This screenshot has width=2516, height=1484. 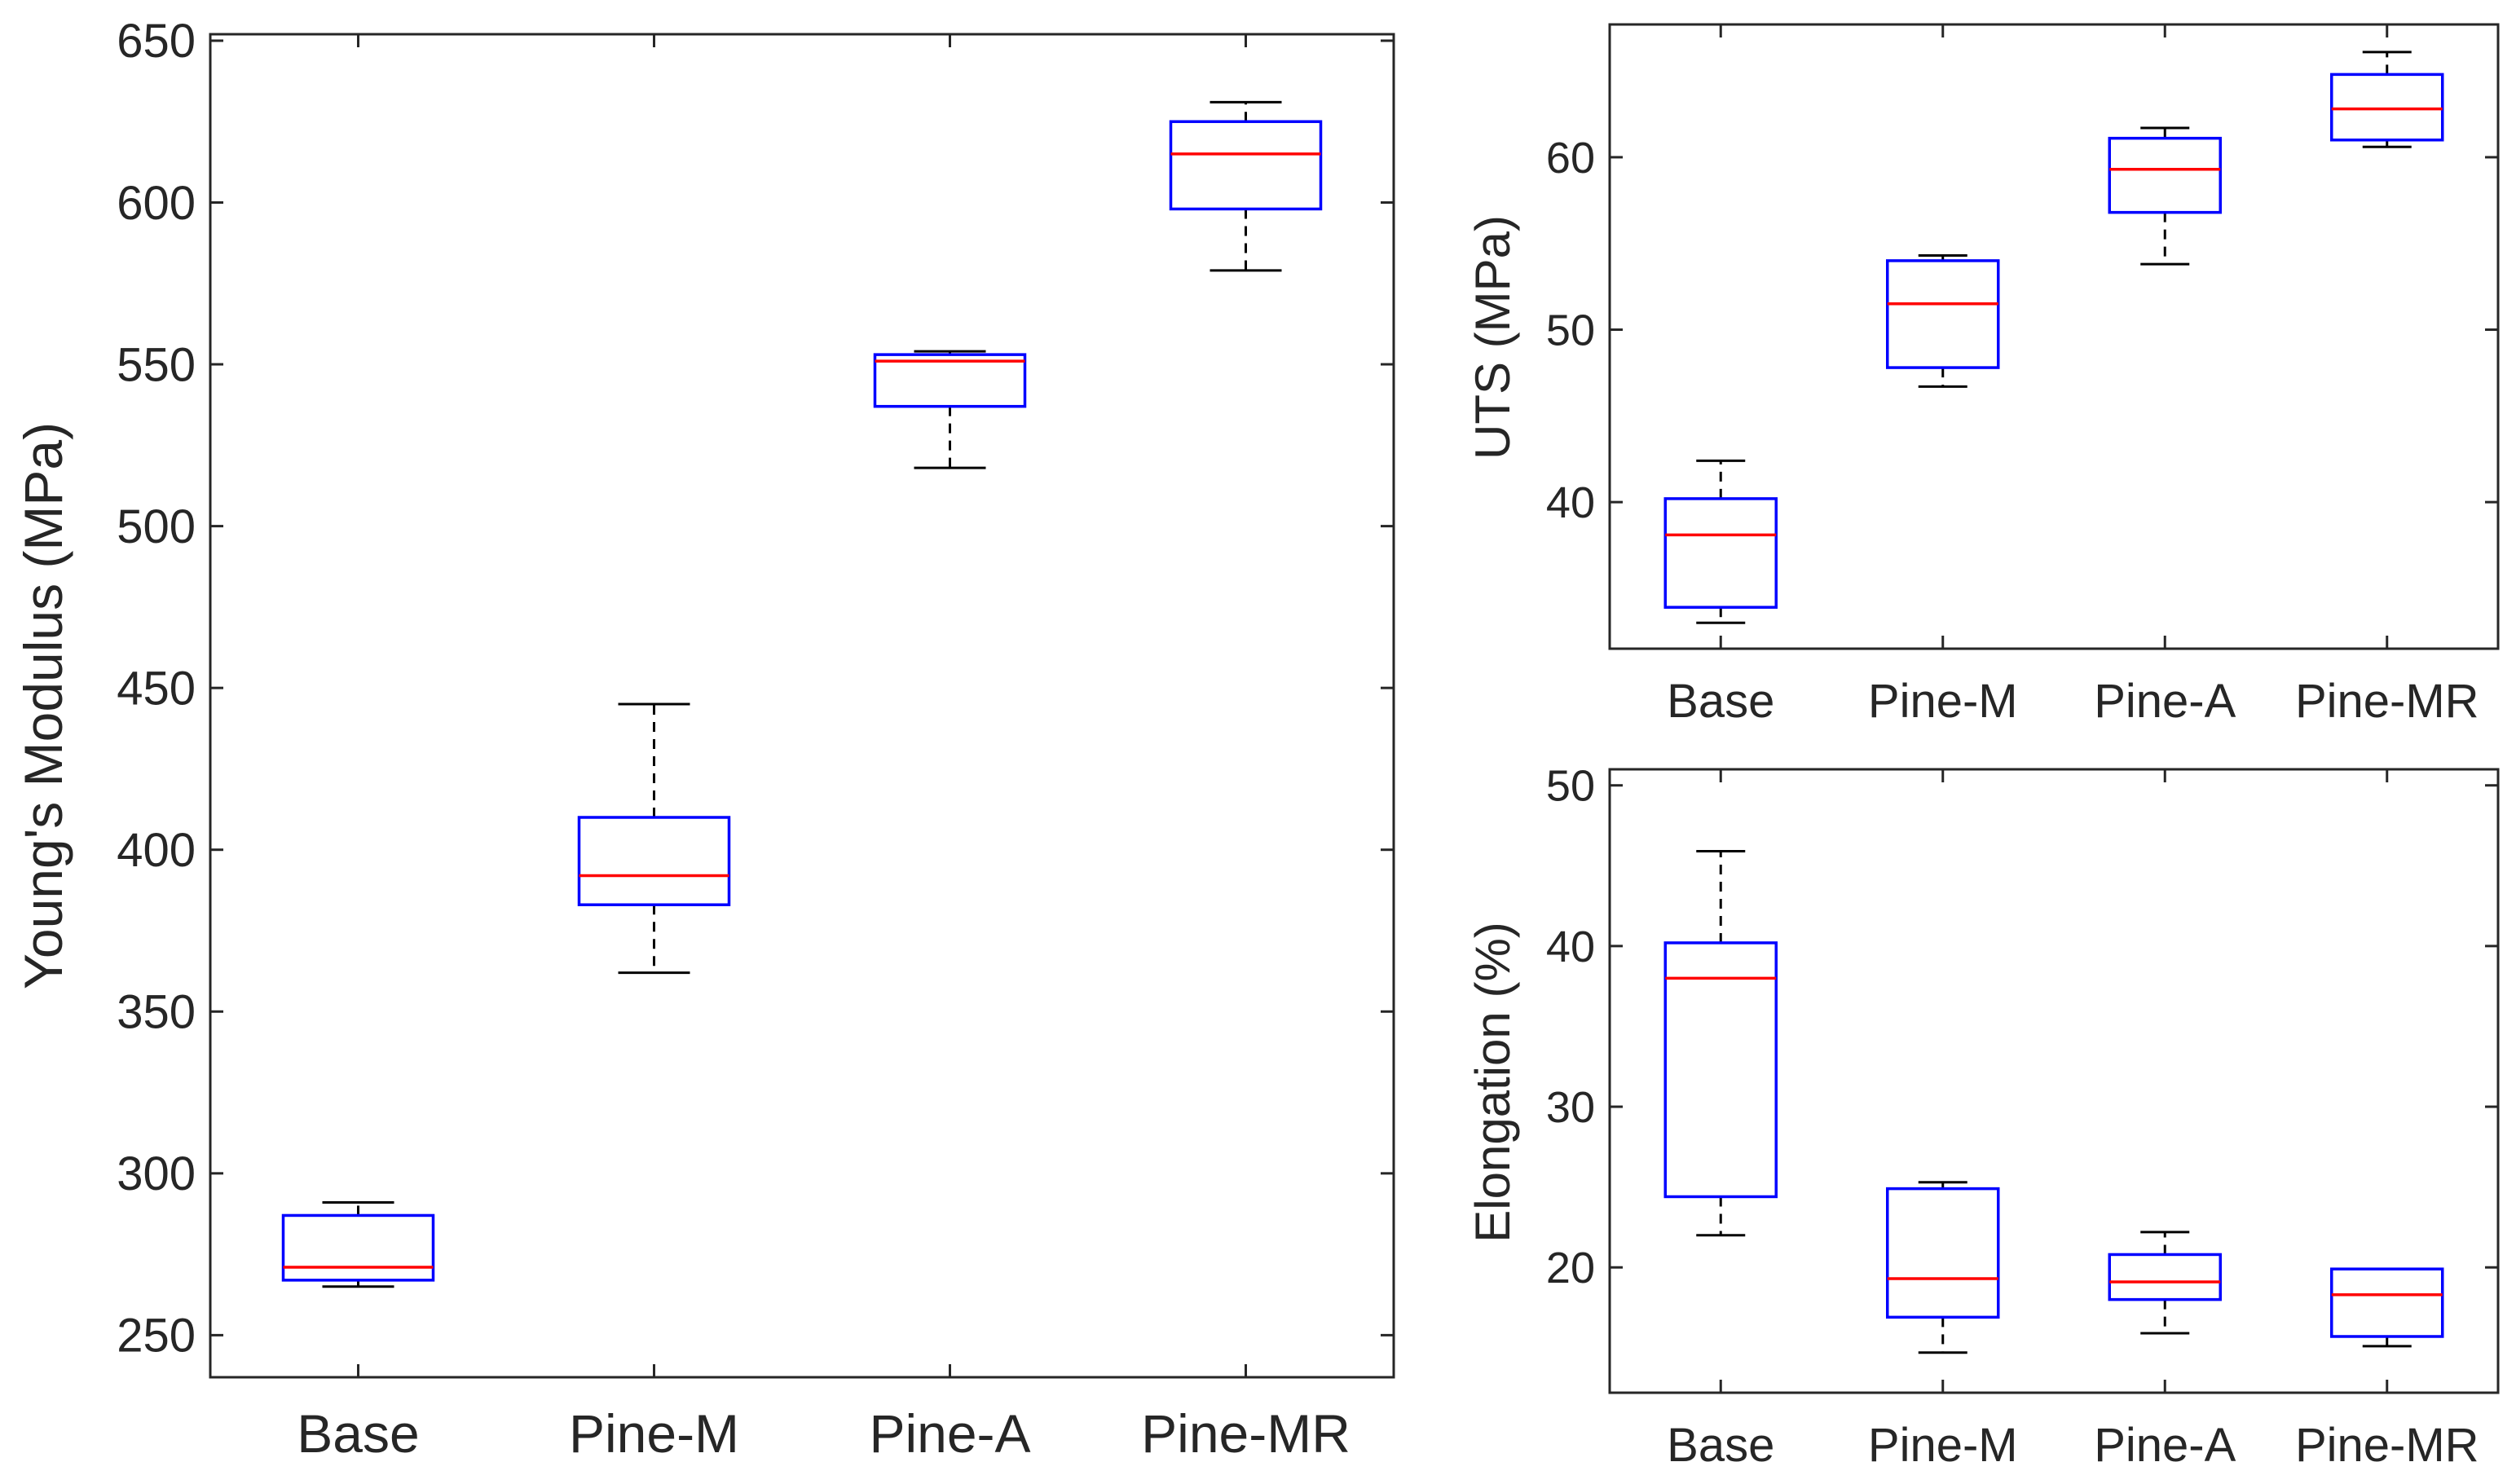 What do you see at coordinates (1570, 158) in the screenshot?
I see `uts-ytick-label: 60` at bounding box center [1570, 158].